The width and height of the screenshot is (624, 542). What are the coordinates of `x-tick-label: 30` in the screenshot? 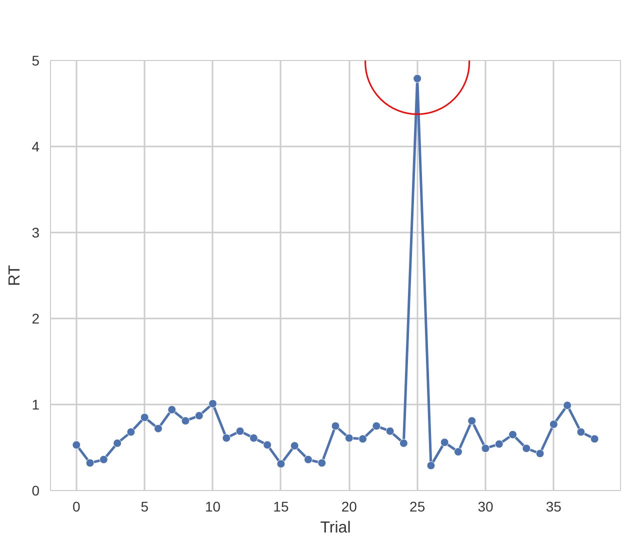 It's located at (486, 506).